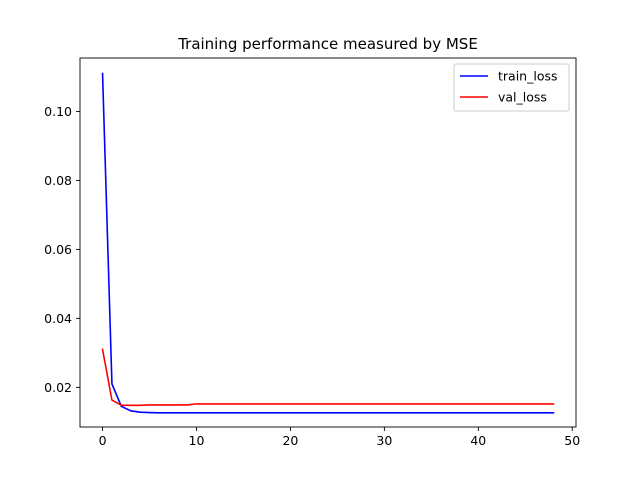 This screenshot has height=480, width=640. What do you see at coordinates (290, 440) in the screenshot?
I see `x-tick-label: 20` at bounding box center [290, 440].